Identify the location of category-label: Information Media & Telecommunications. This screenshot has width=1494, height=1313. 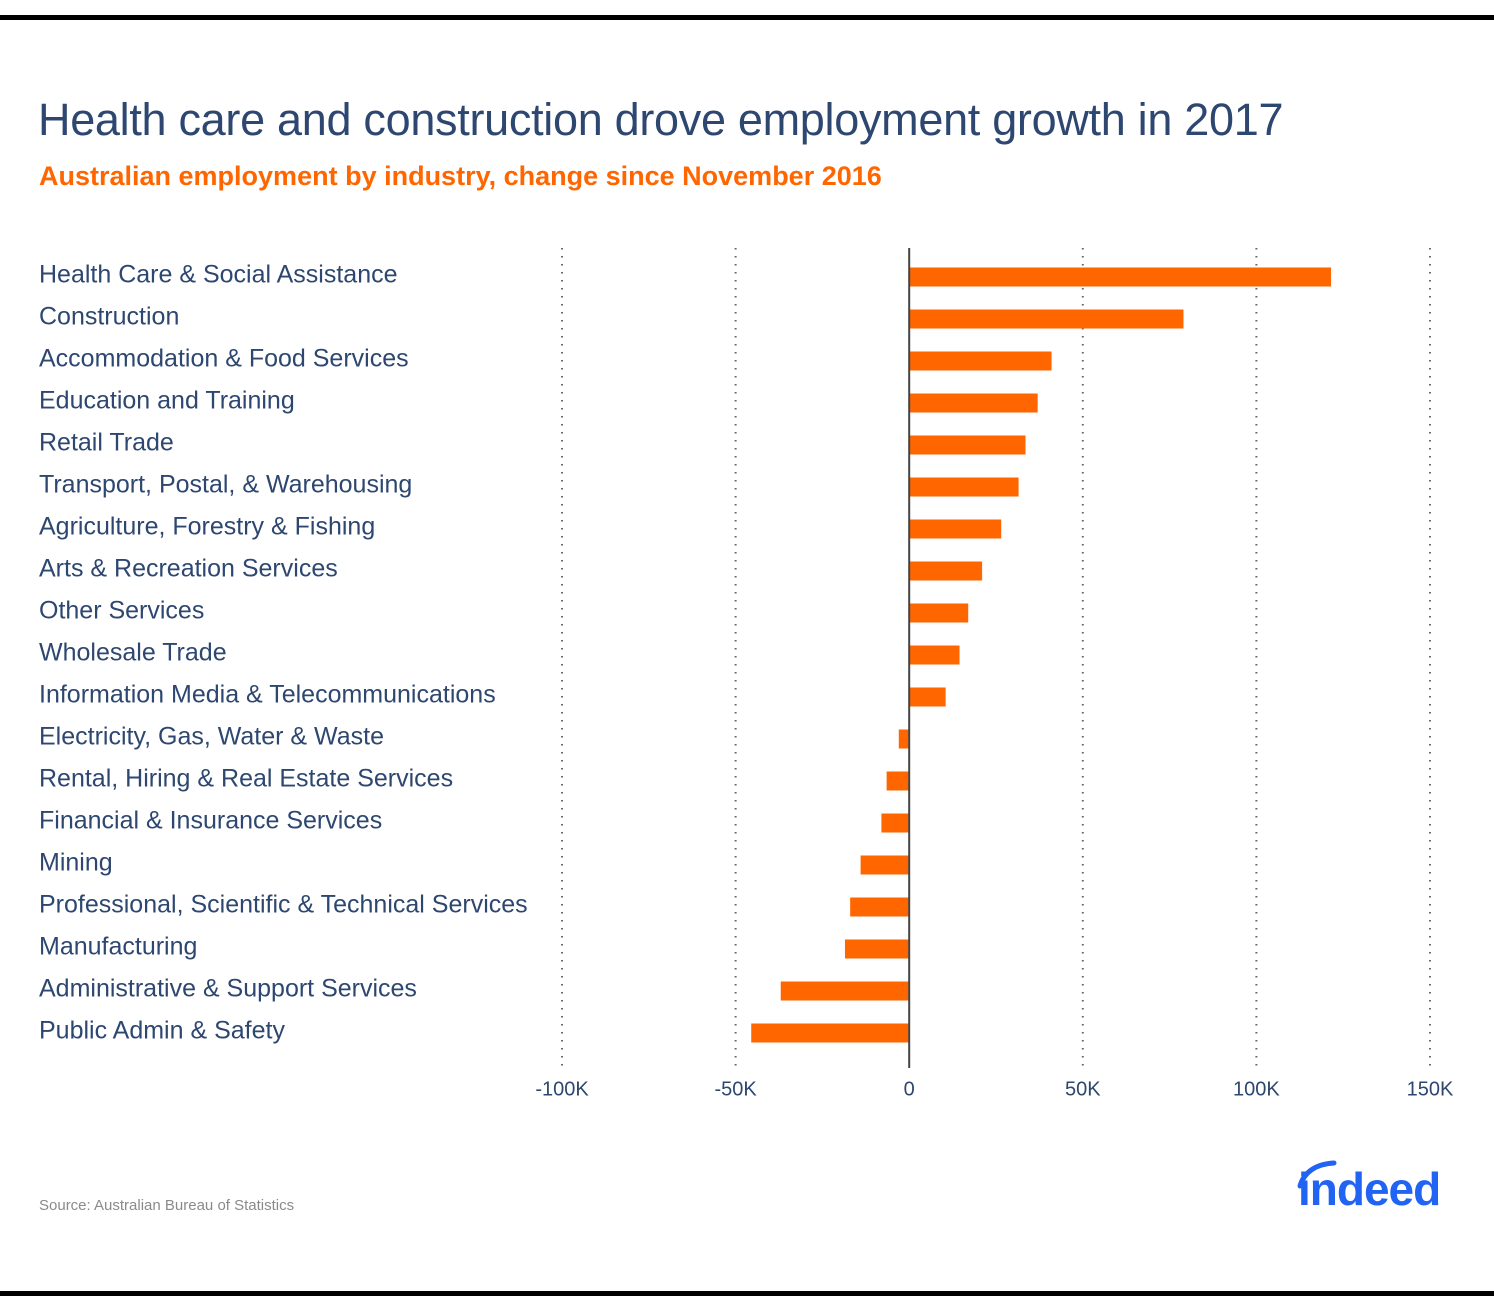
(267, 695).